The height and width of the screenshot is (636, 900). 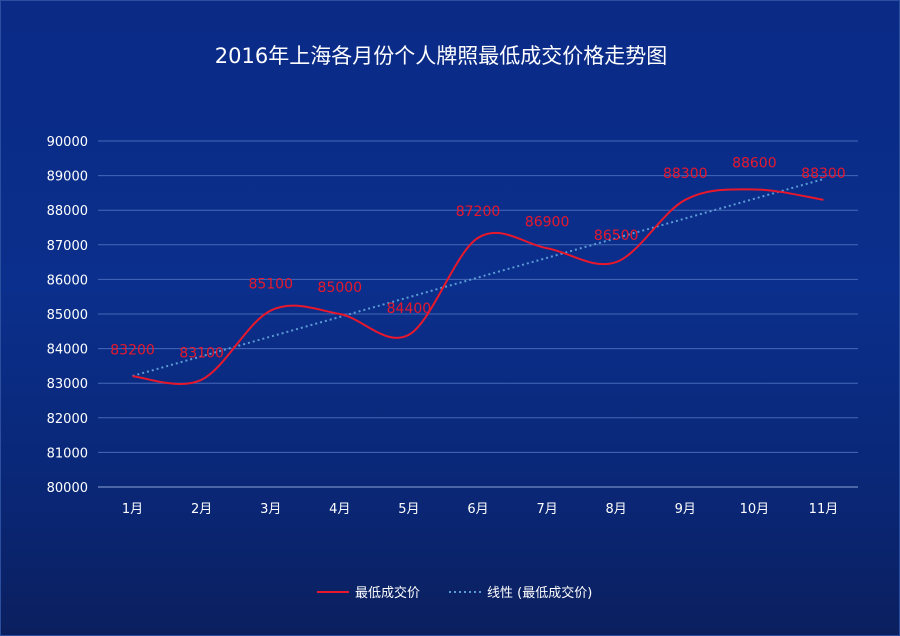 I want to click on legend-label-trendline: 线性 (最低成交价), so click(x=539, y=593).